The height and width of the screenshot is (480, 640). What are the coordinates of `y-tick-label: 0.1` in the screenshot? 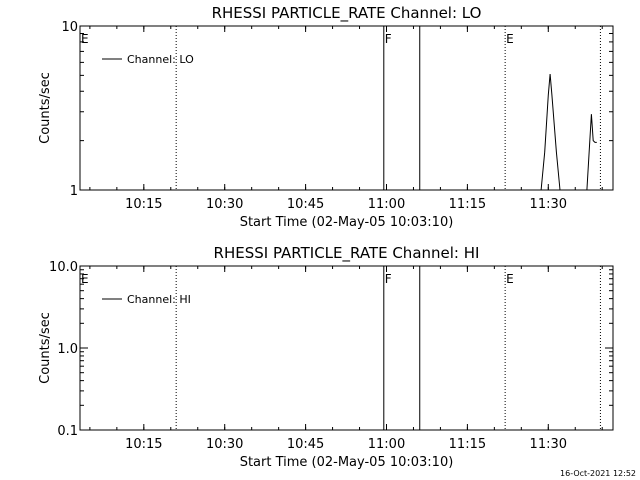 It's located at (67, 431).